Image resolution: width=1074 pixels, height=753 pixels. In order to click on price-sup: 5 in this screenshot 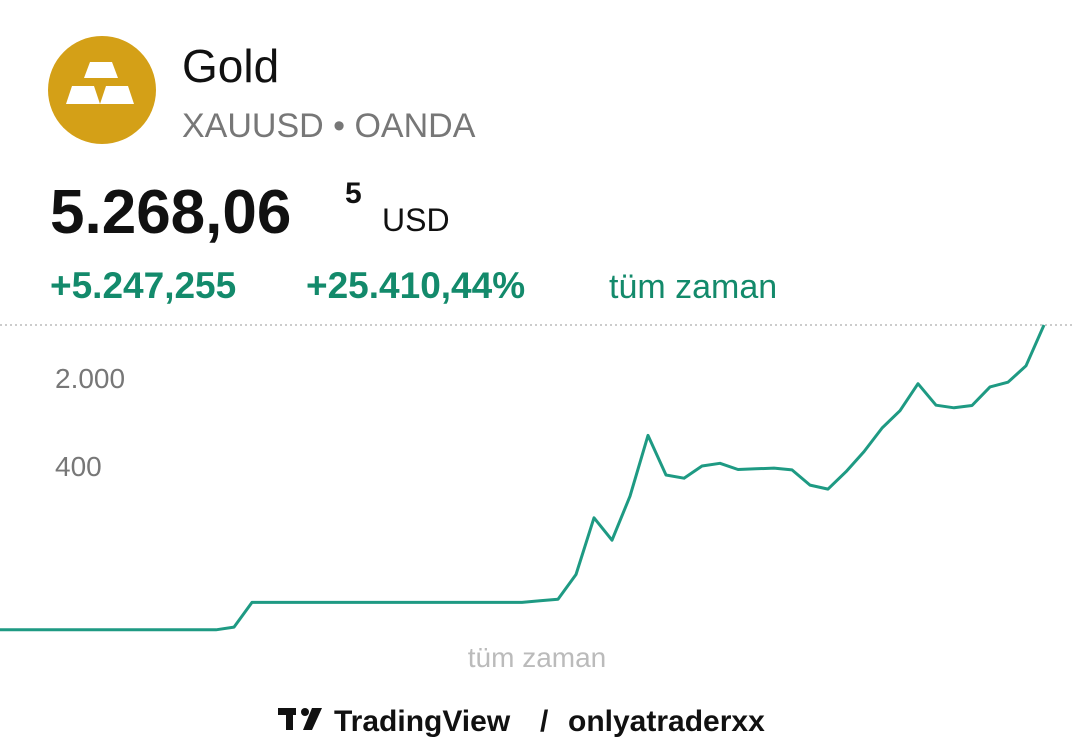, I will do `click(353, 193)`.